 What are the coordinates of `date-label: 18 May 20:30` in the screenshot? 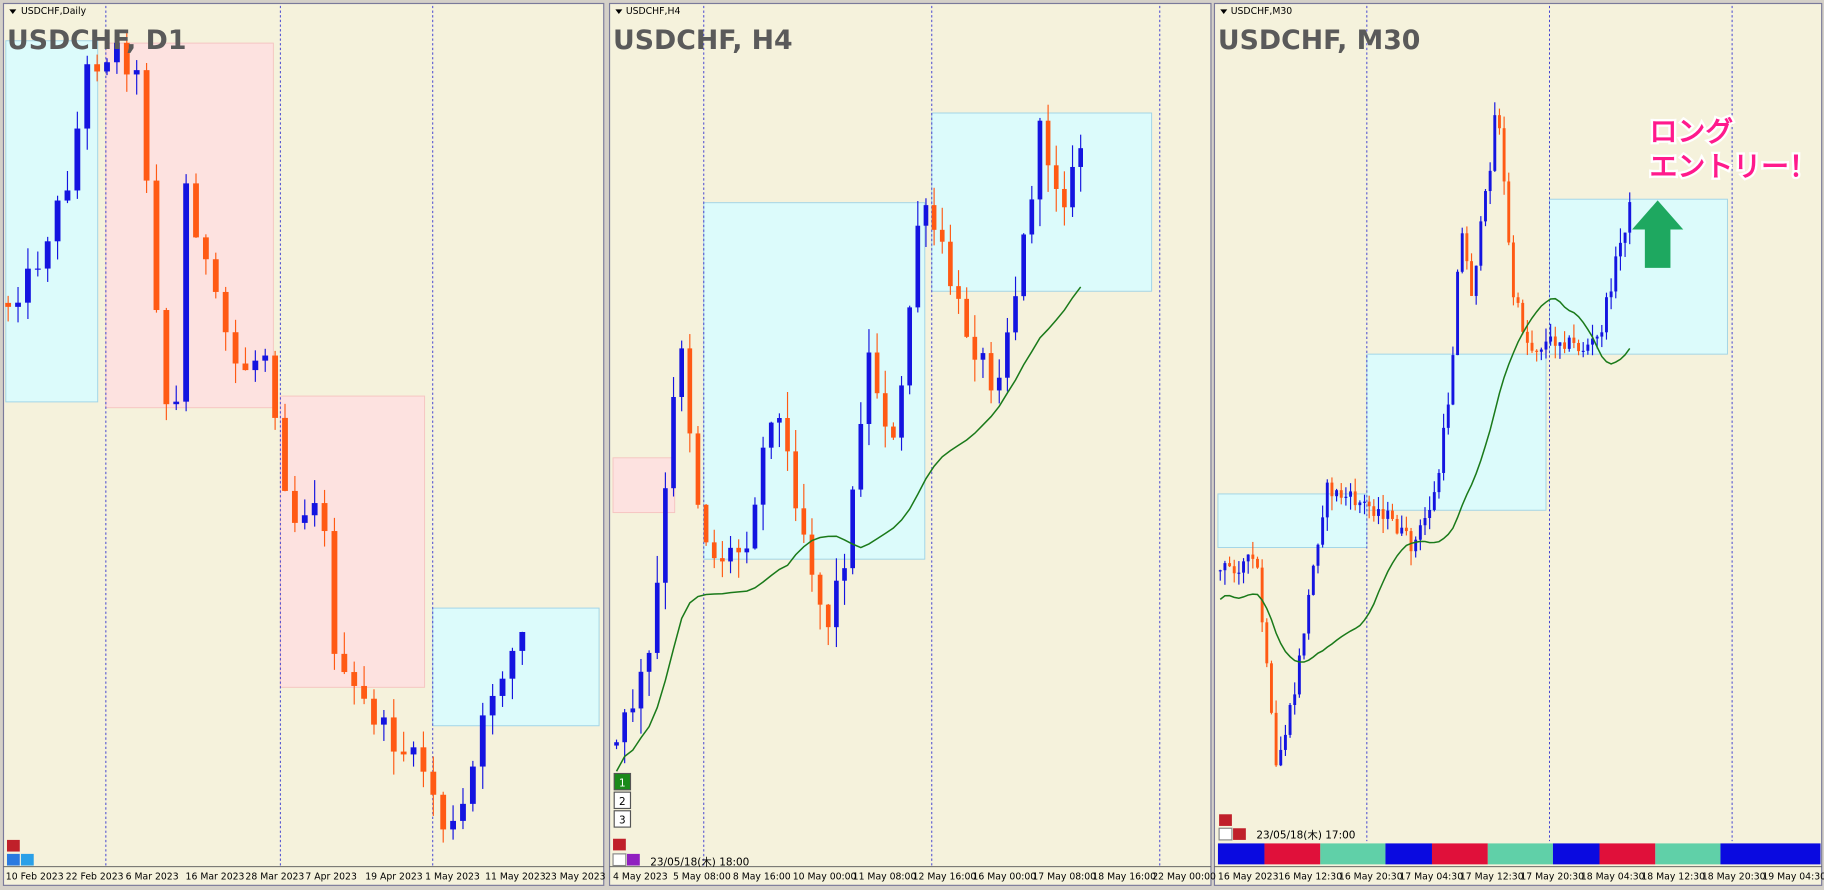 It's located at (1734, 877).